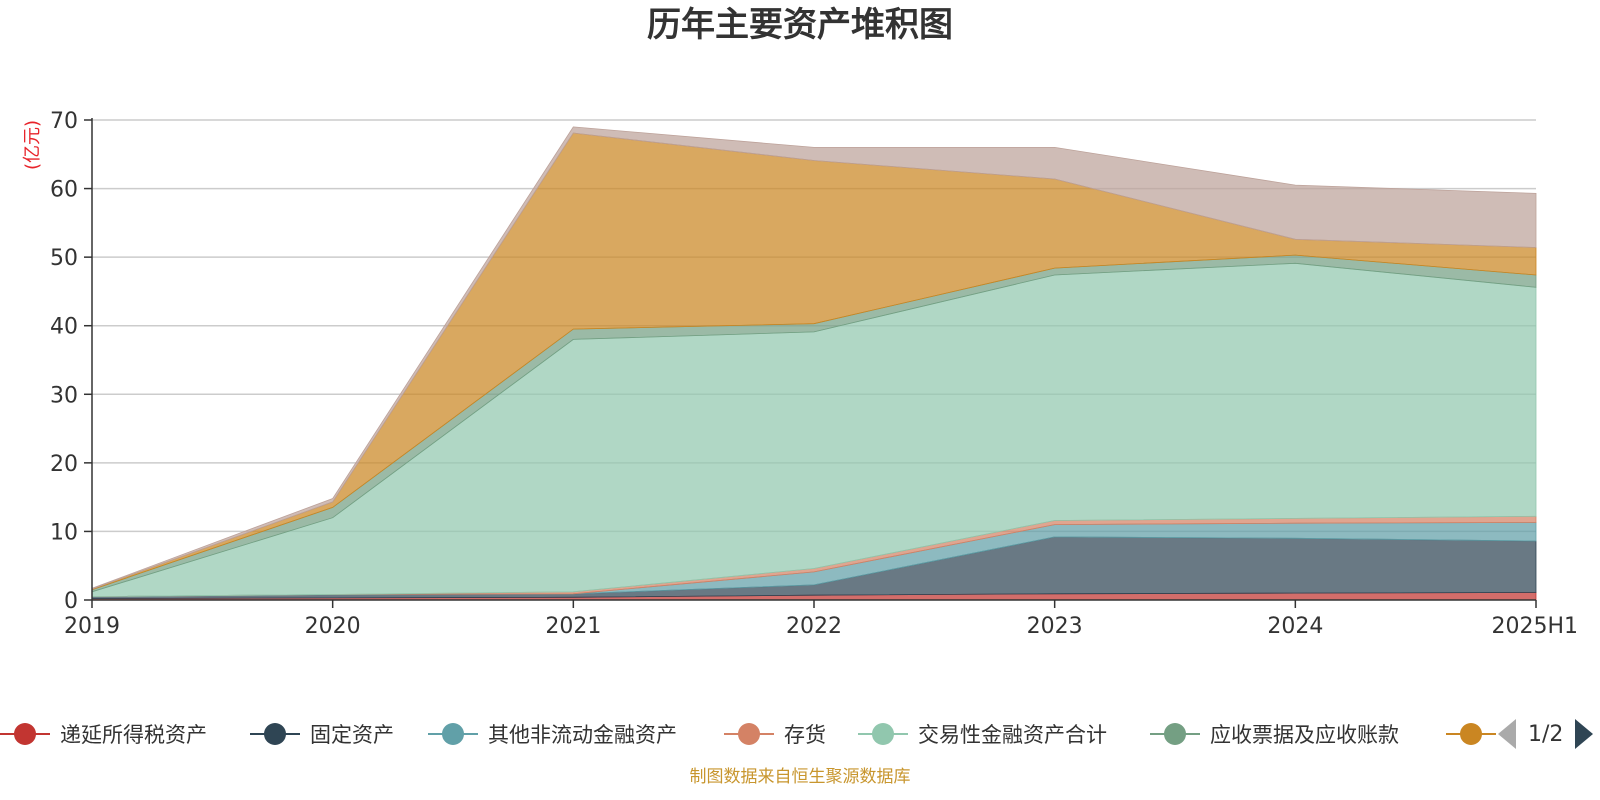 This screenshot has height=800, width=1600. Describe the element at coordinates (1507, 734) in the screenshot. I see `legend-prev-page-icon` at that location.